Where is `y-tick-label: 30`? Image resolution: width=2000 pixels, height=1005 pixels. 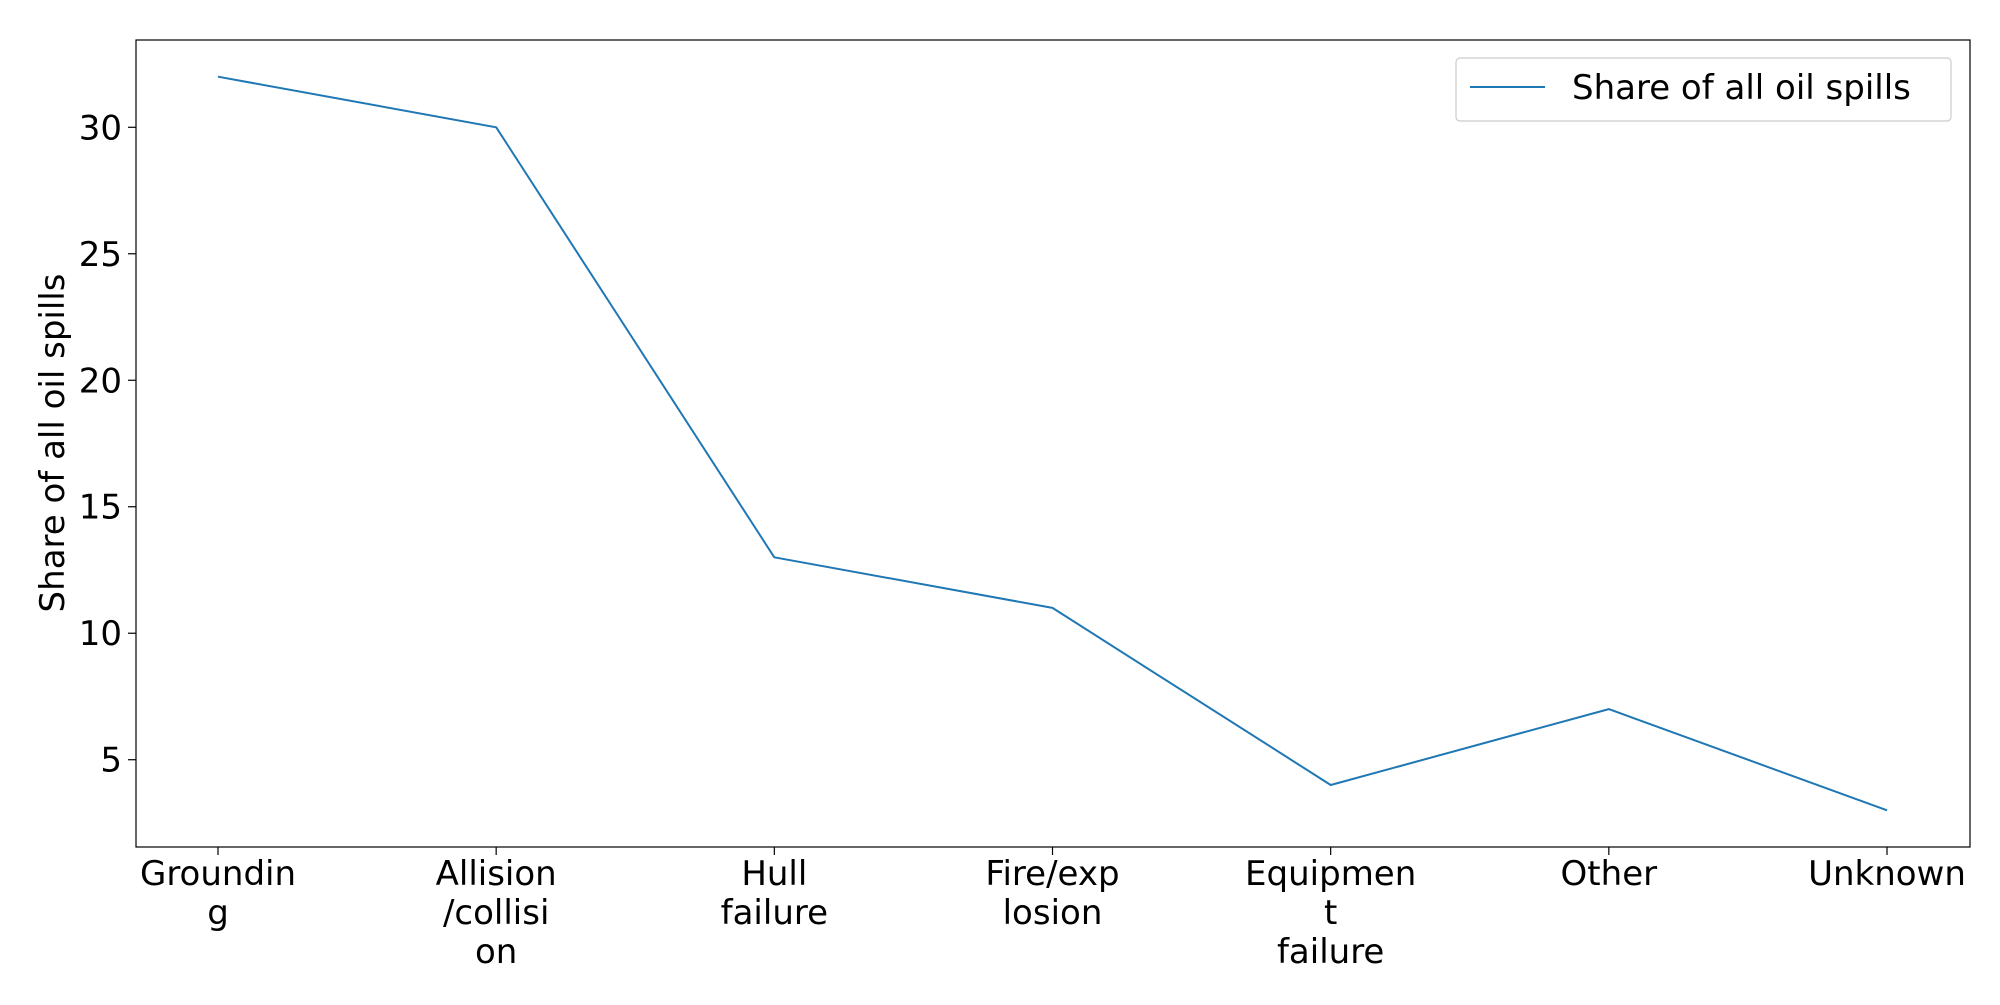
y-tick-label: 30 is located at coordinates (100, 128).